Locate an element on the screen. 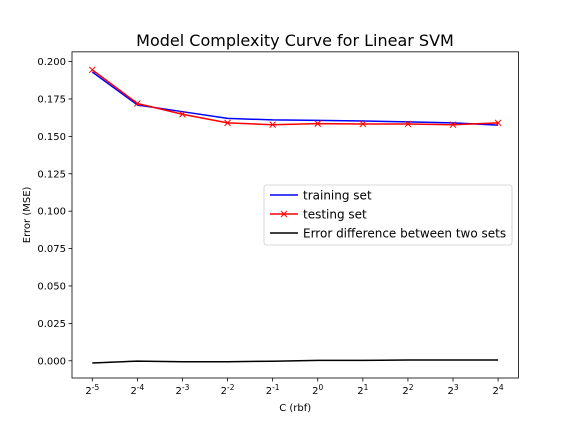 The width and height of the screenshot is (576, 432). y-tick-label: 0.100 is located at coordinates (51, 212).